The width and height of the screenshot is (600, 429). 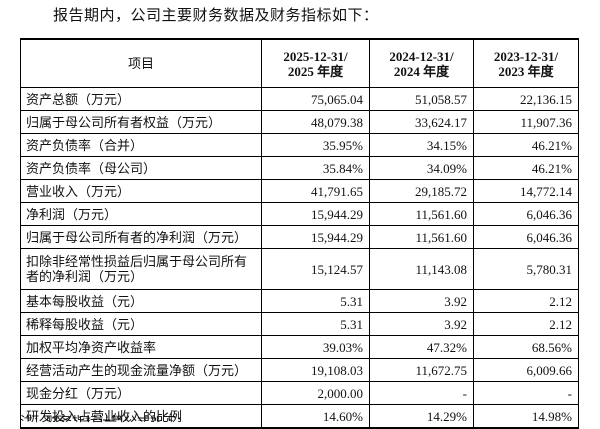 I want to click on row-label: 资产总额（万元）, so click(x=141, y=99).